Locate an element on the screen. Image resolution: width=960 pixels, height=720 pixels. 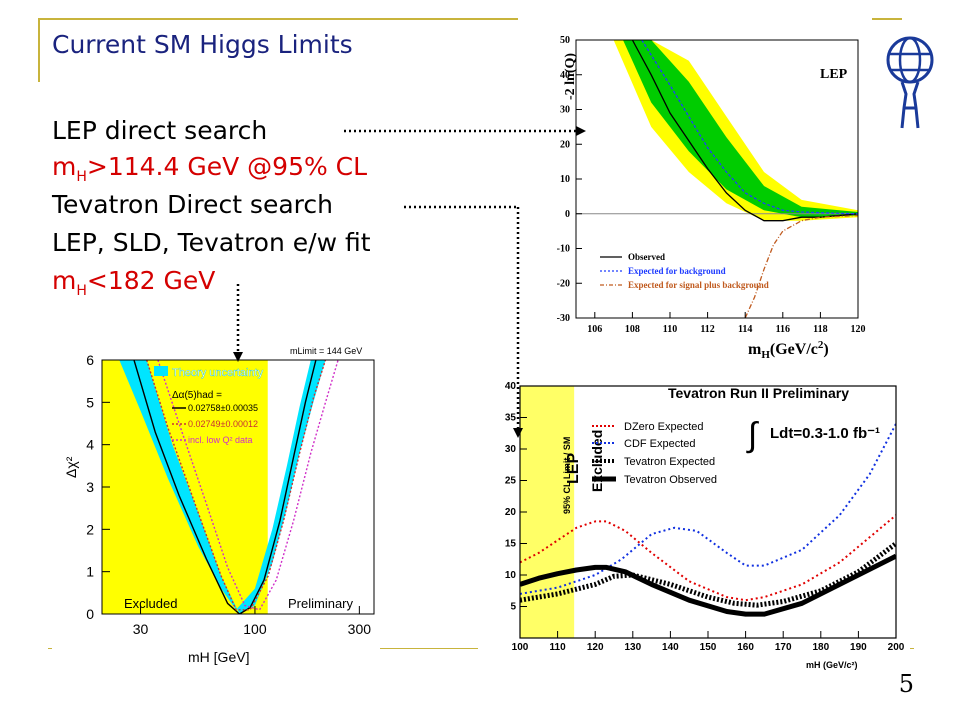
tev-y-tick-label: 40 is located at coordinates (511, 386).